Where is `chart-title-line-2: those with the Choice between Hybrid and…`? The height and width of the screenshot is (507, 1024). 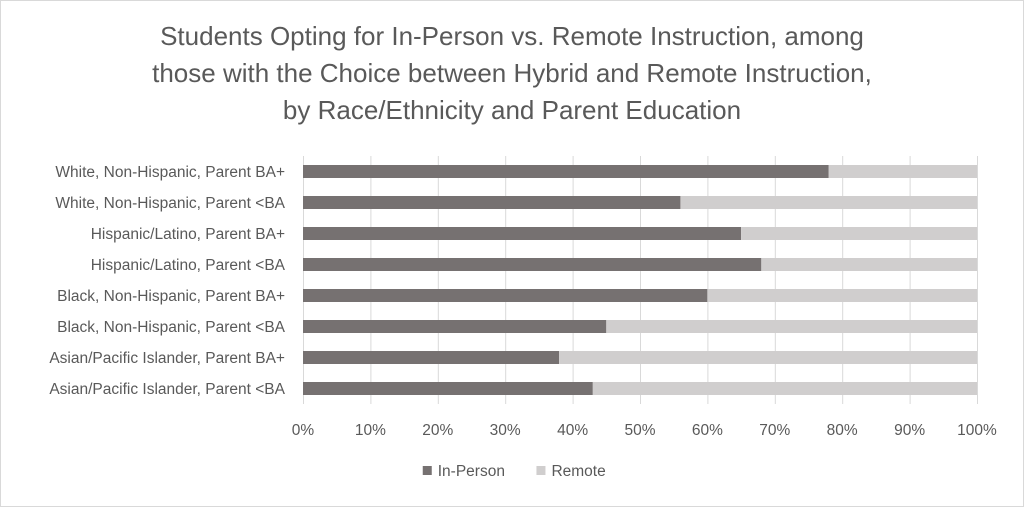 chart-title-line-2: those with the Choice between Hybrid and… is located at coordinates (512, 73).